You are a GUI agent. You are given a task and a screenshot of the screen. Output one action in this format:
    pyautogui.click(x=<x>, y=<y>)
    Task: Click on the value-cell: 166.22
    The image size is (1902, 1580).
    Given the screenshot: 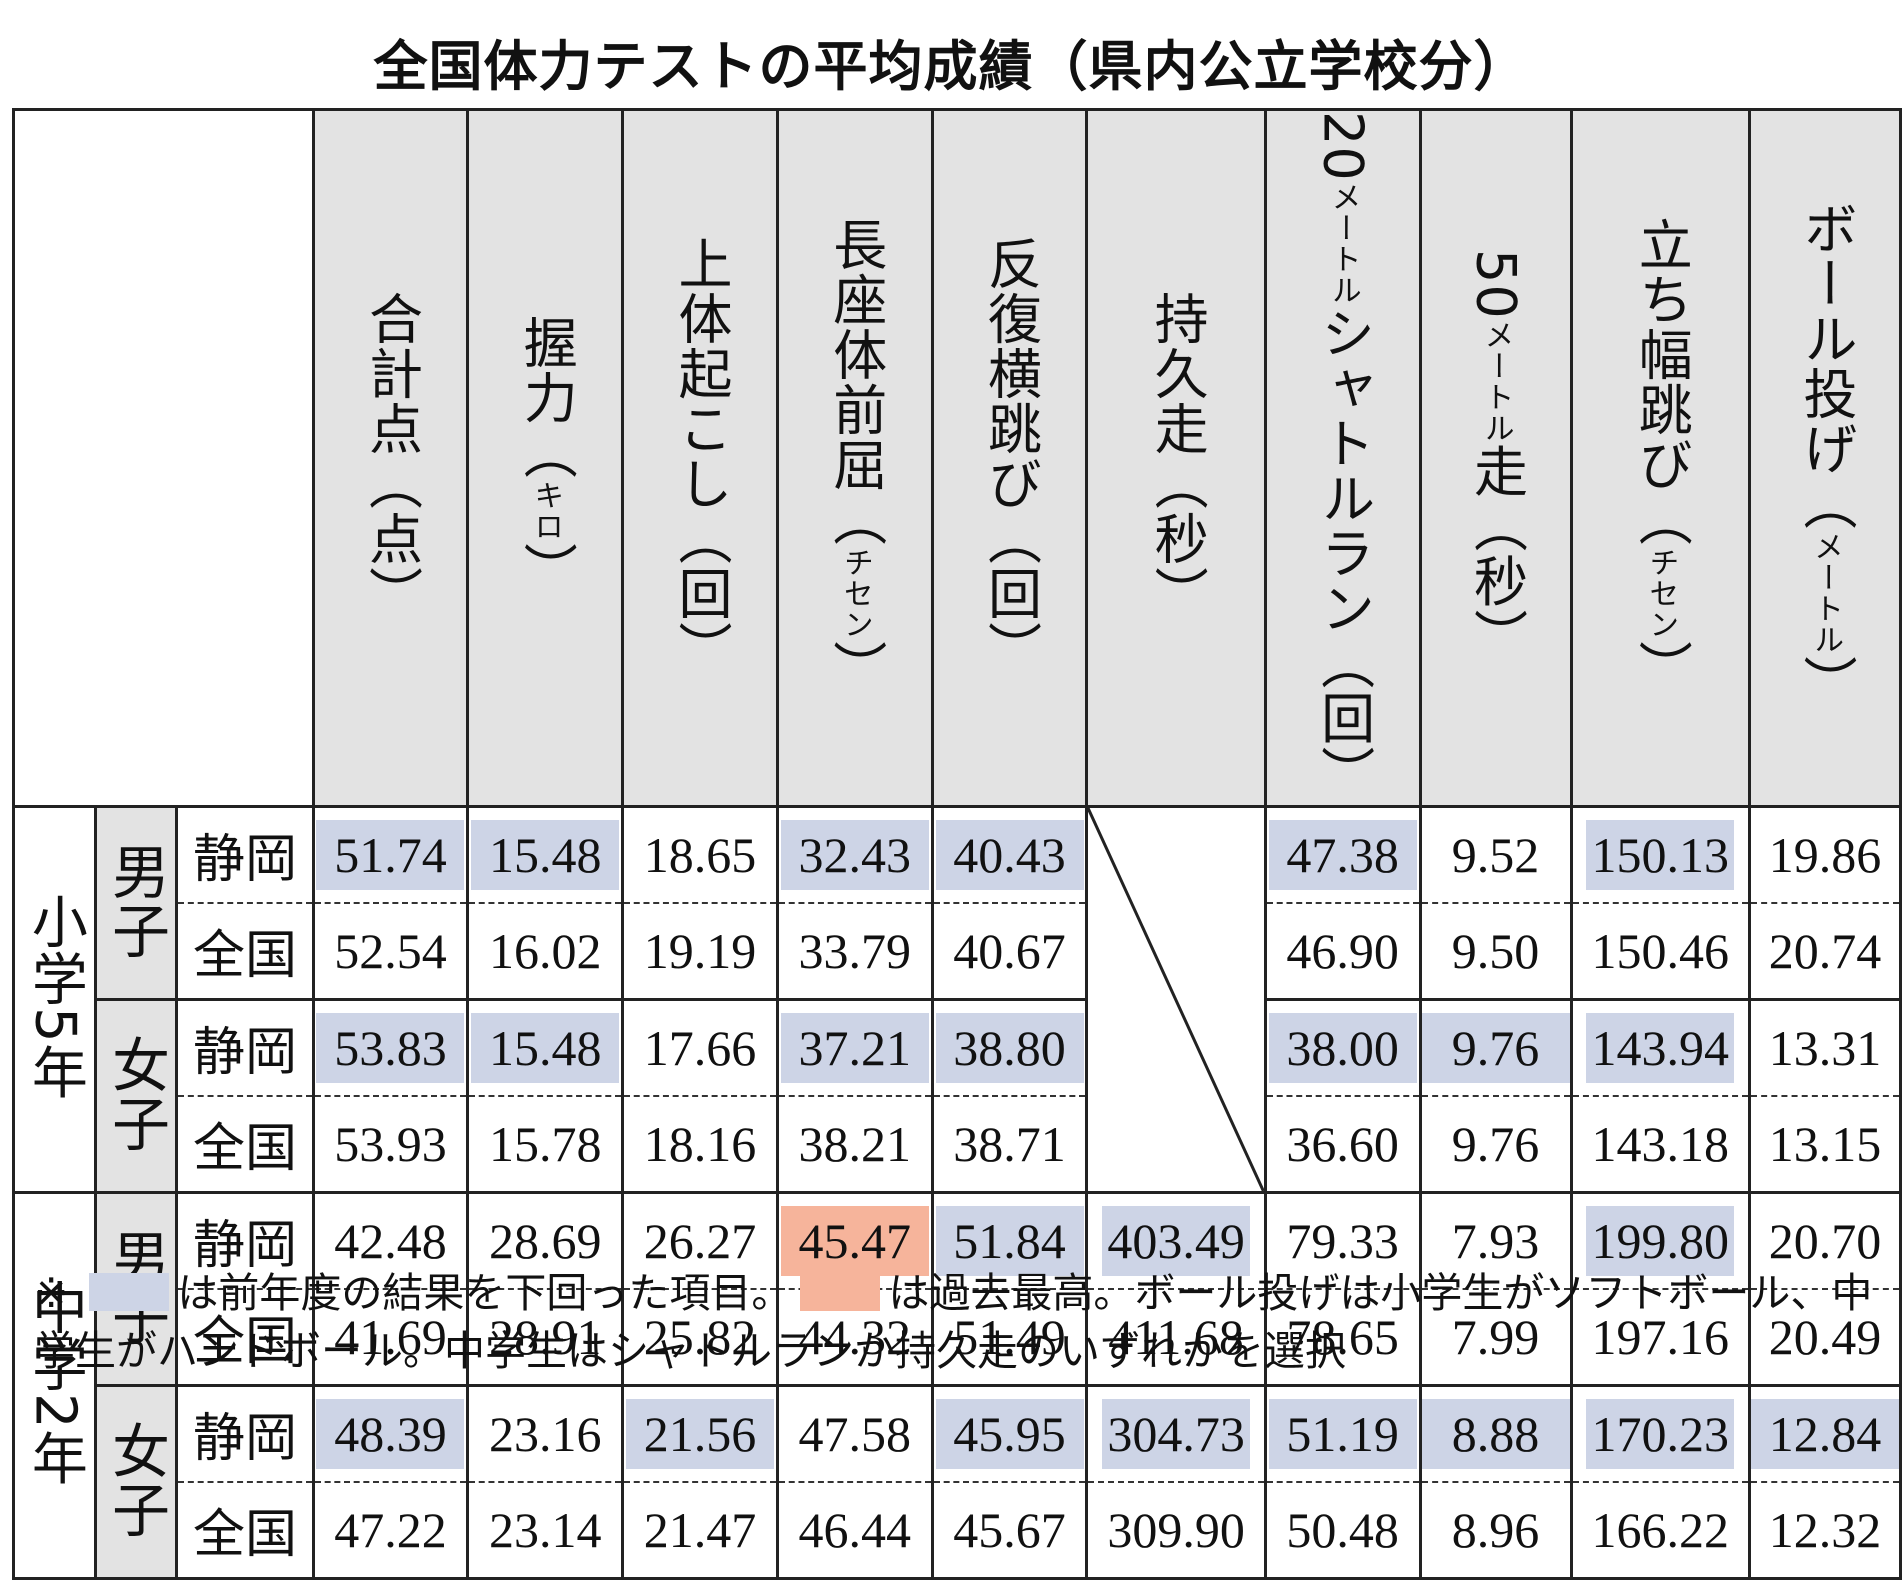 What is the action you would take?
    pyautogui.click(x=1660, y=1530)
    